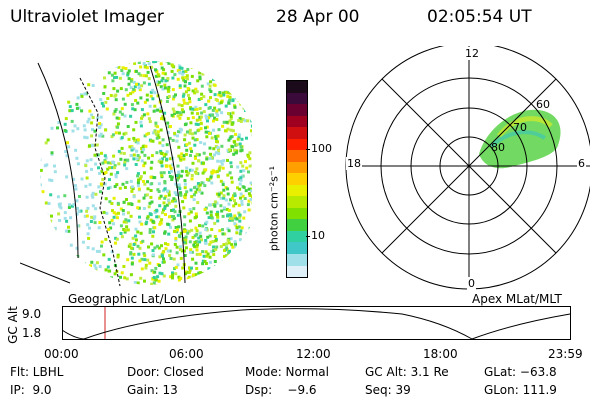  I want to click on mlat-label-70: 70, so click(520, 127).